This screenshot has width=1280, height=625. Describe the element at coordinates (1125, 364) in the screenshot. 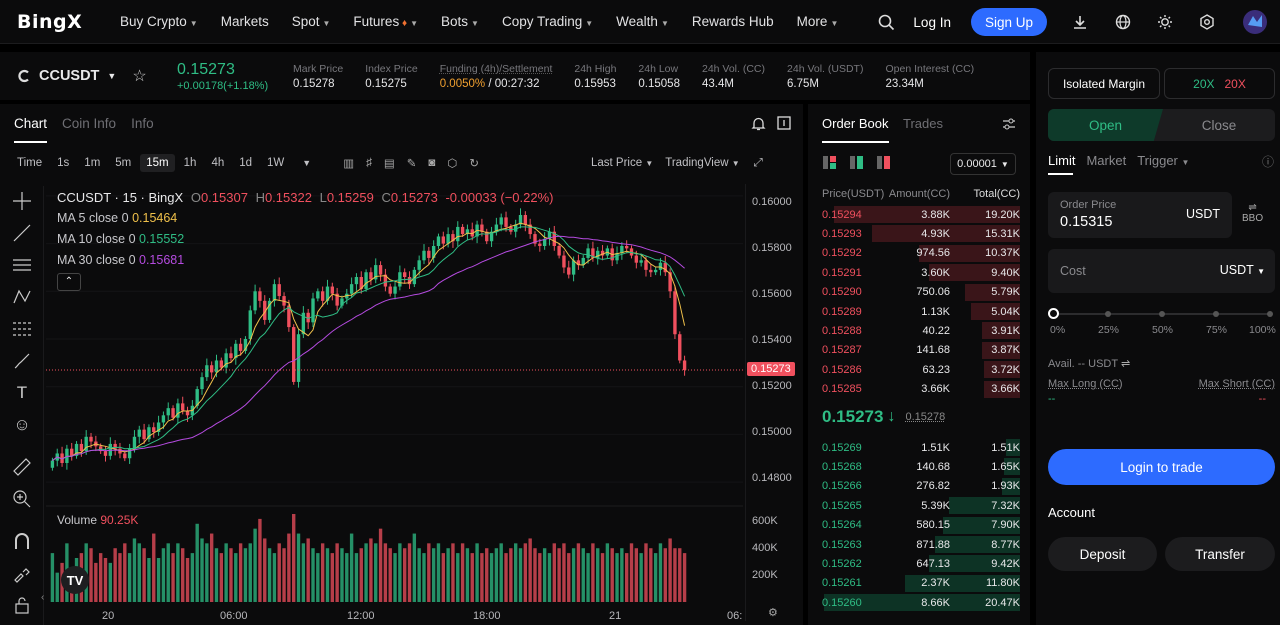

I see `transfer-swap-icon: ⇌` at that location.